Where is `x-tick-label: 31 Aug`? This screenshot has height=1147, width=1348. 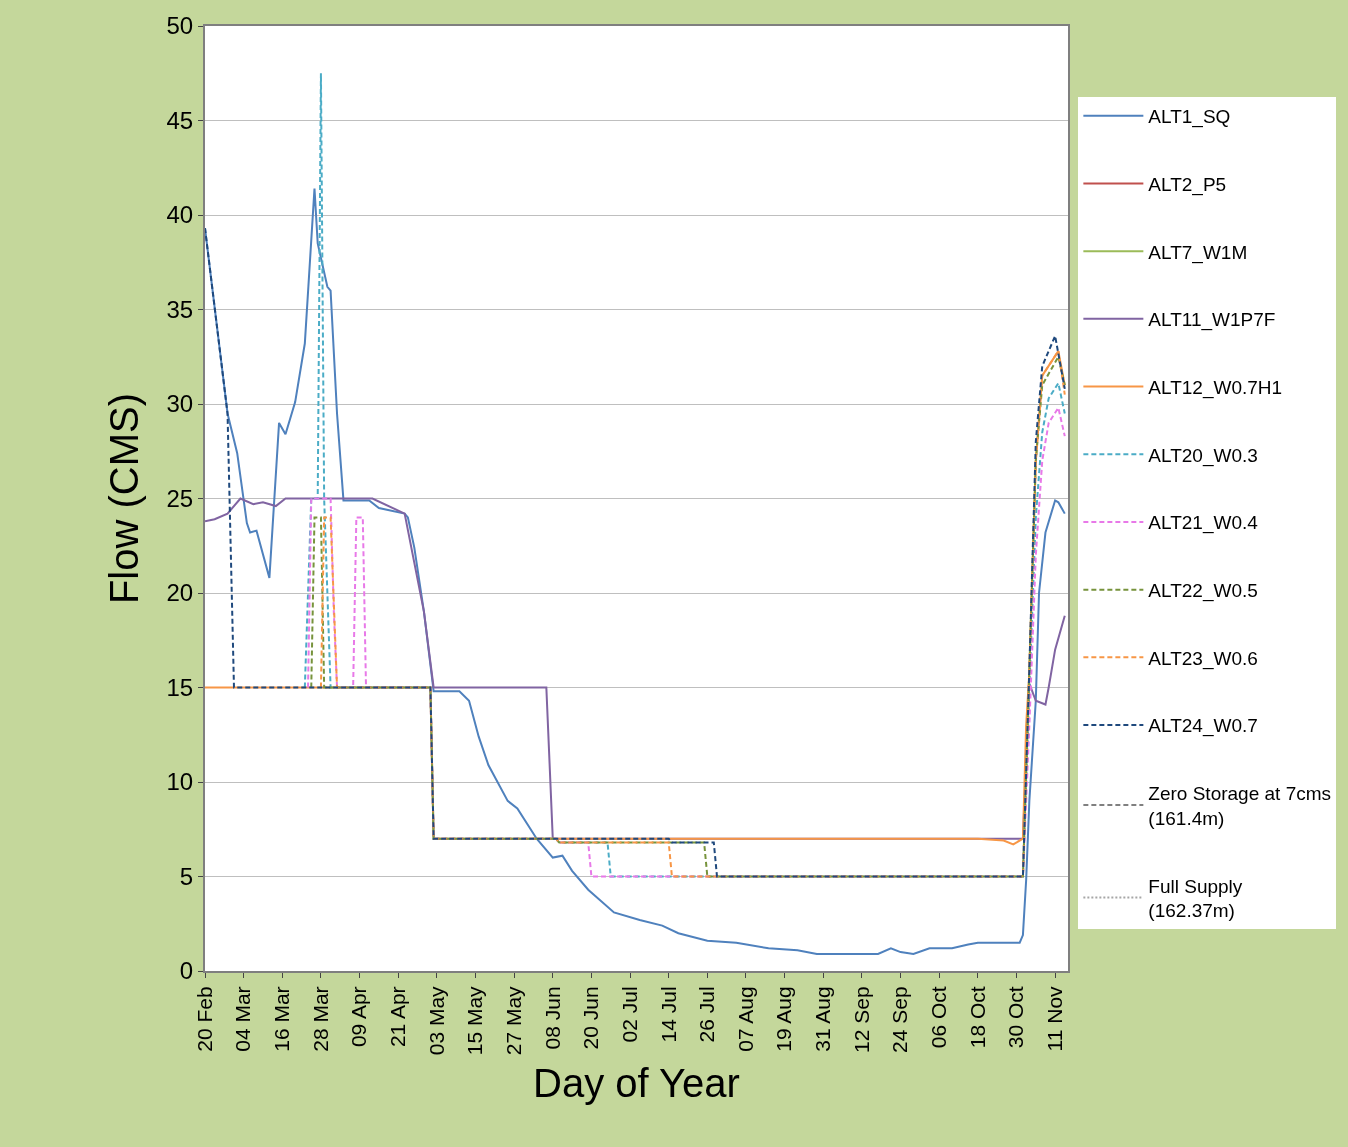
x-tick-label: 31 Aug is located at coordinates (823, 1019).